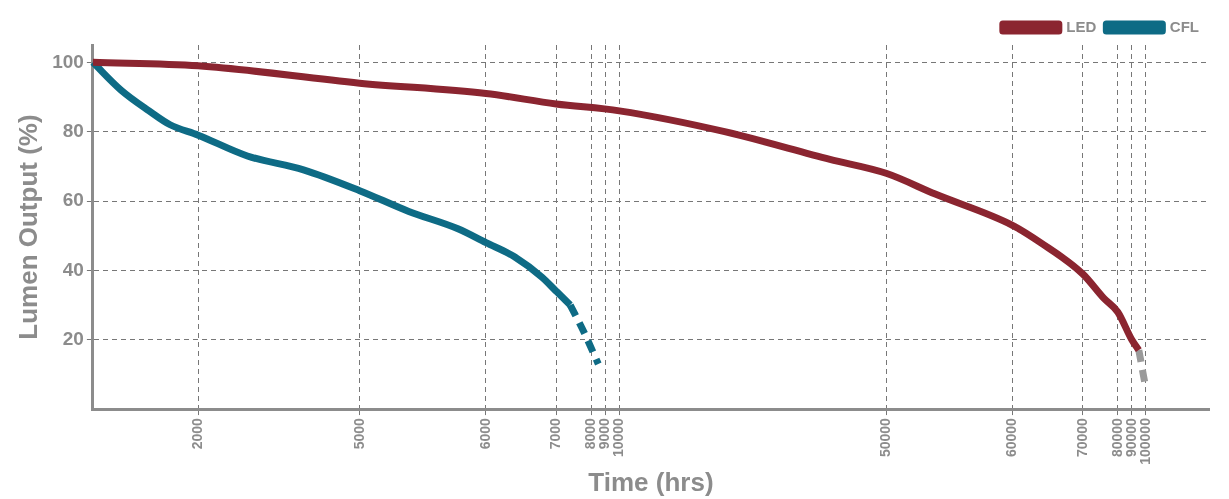 The height and width of the screenshot is (499, 1229). Describe the element at coordinates (197, 433) in the screenshot. I see `x-tick-label: 2000` at that location.